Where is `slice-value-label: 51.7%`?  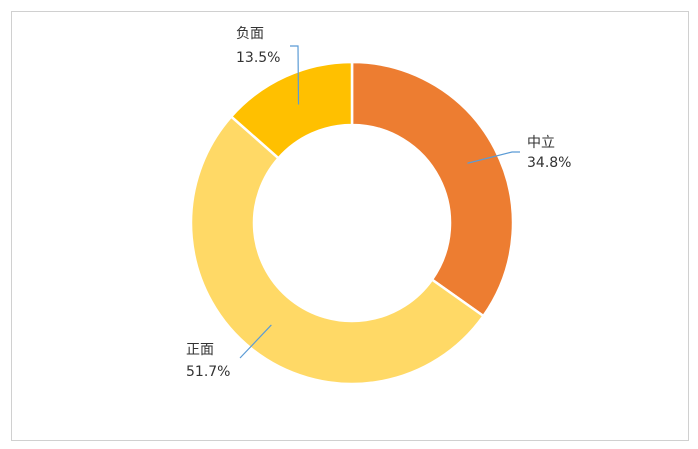
slice-value-label: 51.7% is located at coordinates (208, 372).